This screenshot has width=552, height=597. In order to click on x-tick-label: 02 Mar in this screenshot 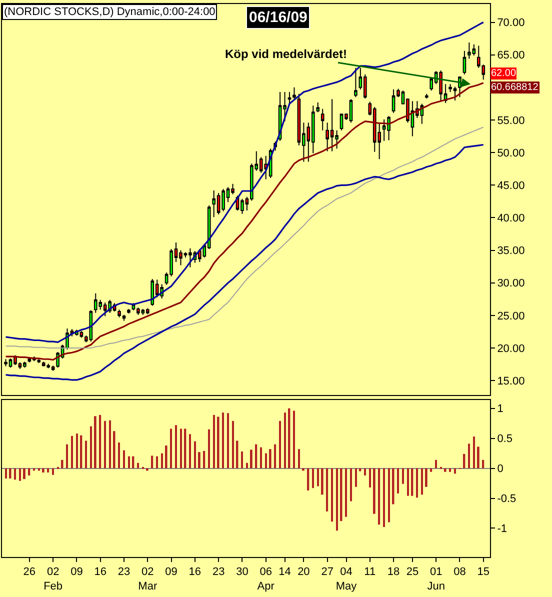, I will do `click(148, 579)`.